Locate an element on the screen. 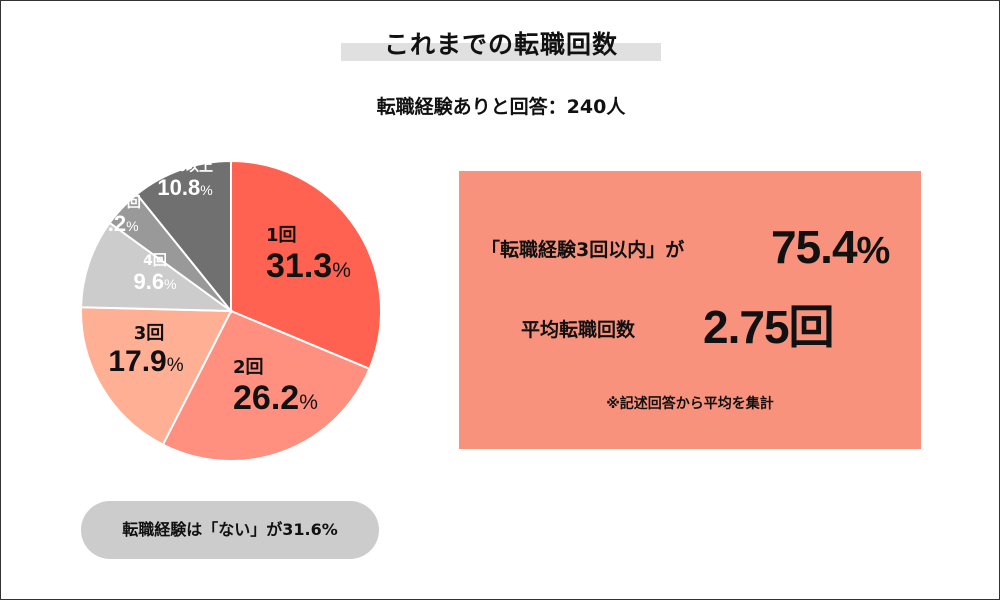  slice-value-label: 10.8% is located at coordinates (184, 187).